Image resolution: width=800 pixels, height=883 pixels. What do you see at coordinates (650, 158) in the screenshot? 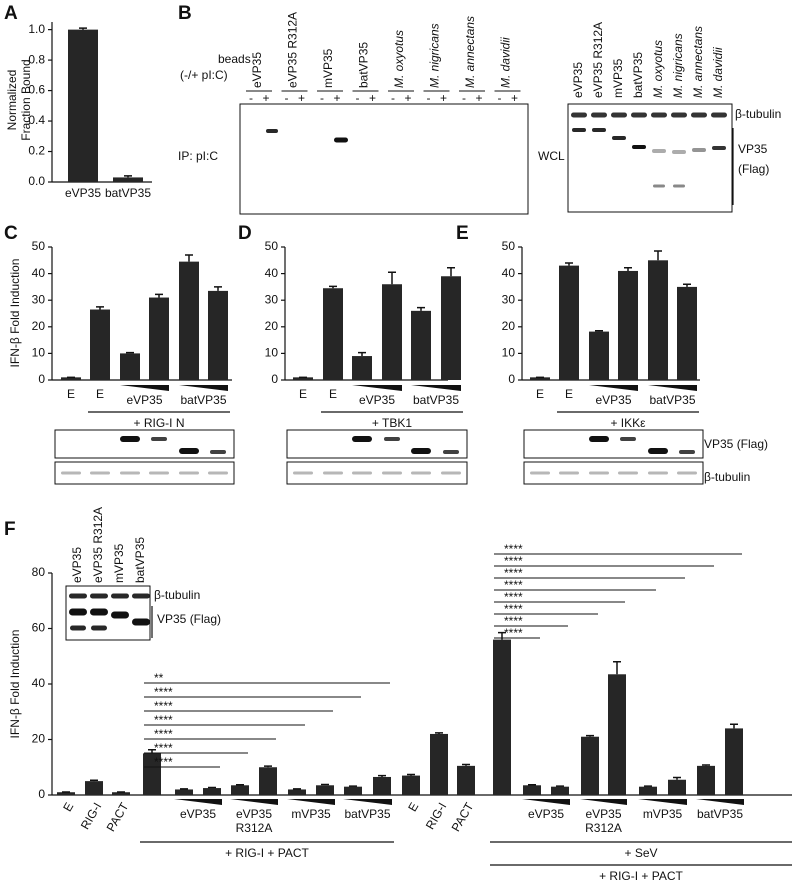
I see `wcl-blot` at bounding box center [650, 158].